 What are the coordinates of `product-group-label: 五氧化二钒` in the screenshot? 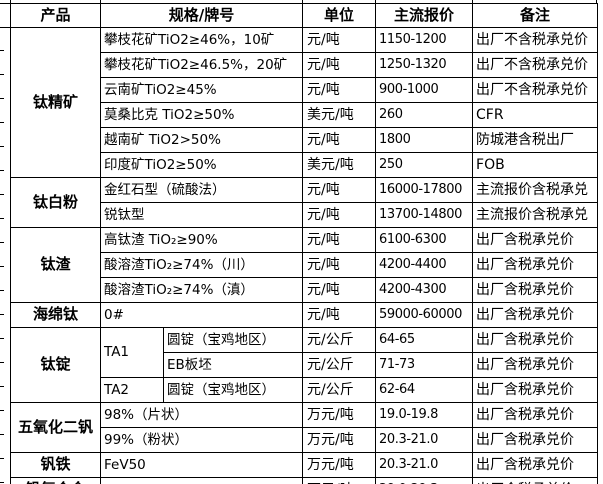 It's located at (55, 427).